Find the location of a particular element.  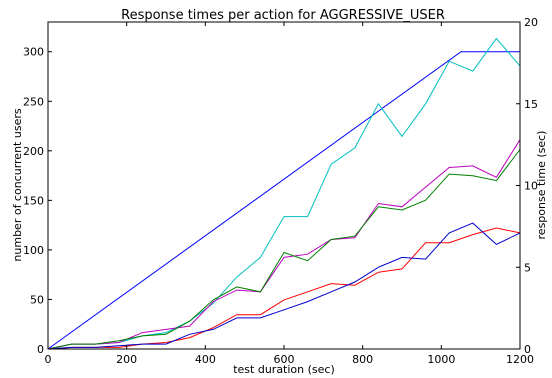

x-tick-label: 200 is located at coordinates (126, 359).